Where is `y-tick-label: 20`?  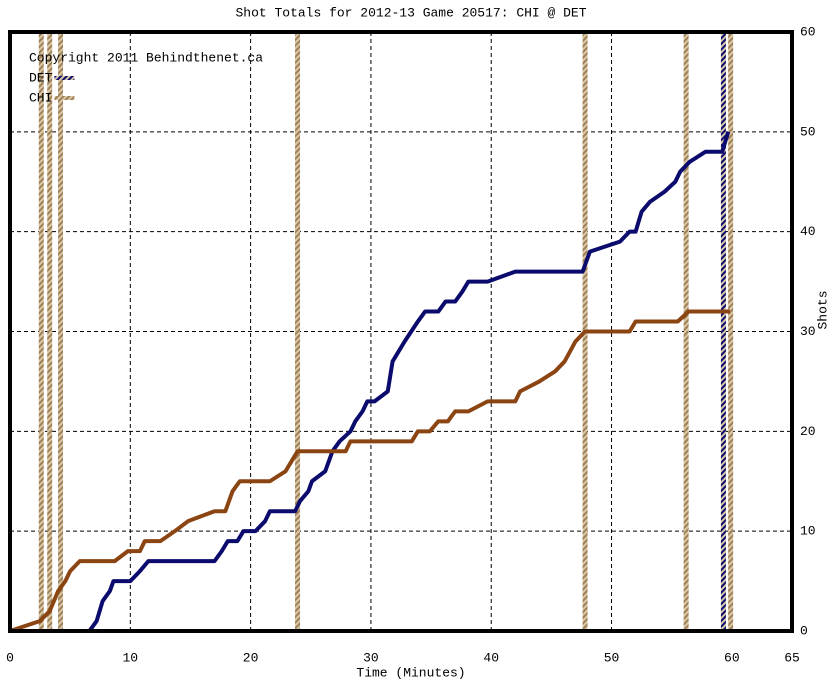
y-tick-label: 20 is located at coordinates (808, 431).